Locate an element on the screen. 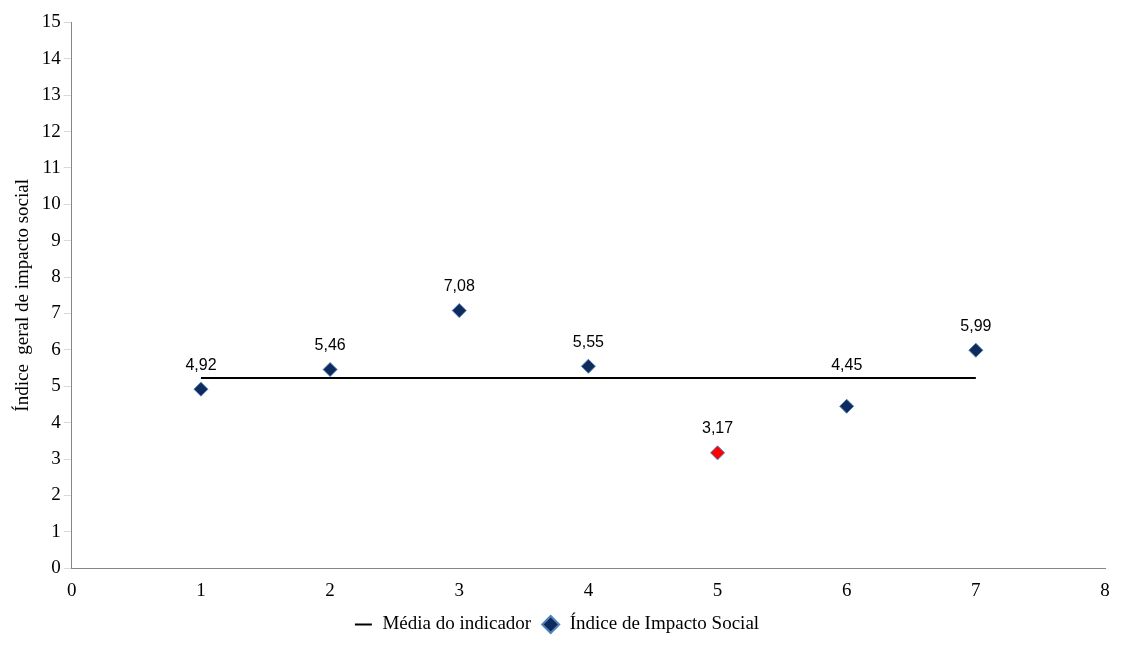 This screenshot has height=652, width=1133. x-tick-label: 0 is located at coordinates (72, 589).